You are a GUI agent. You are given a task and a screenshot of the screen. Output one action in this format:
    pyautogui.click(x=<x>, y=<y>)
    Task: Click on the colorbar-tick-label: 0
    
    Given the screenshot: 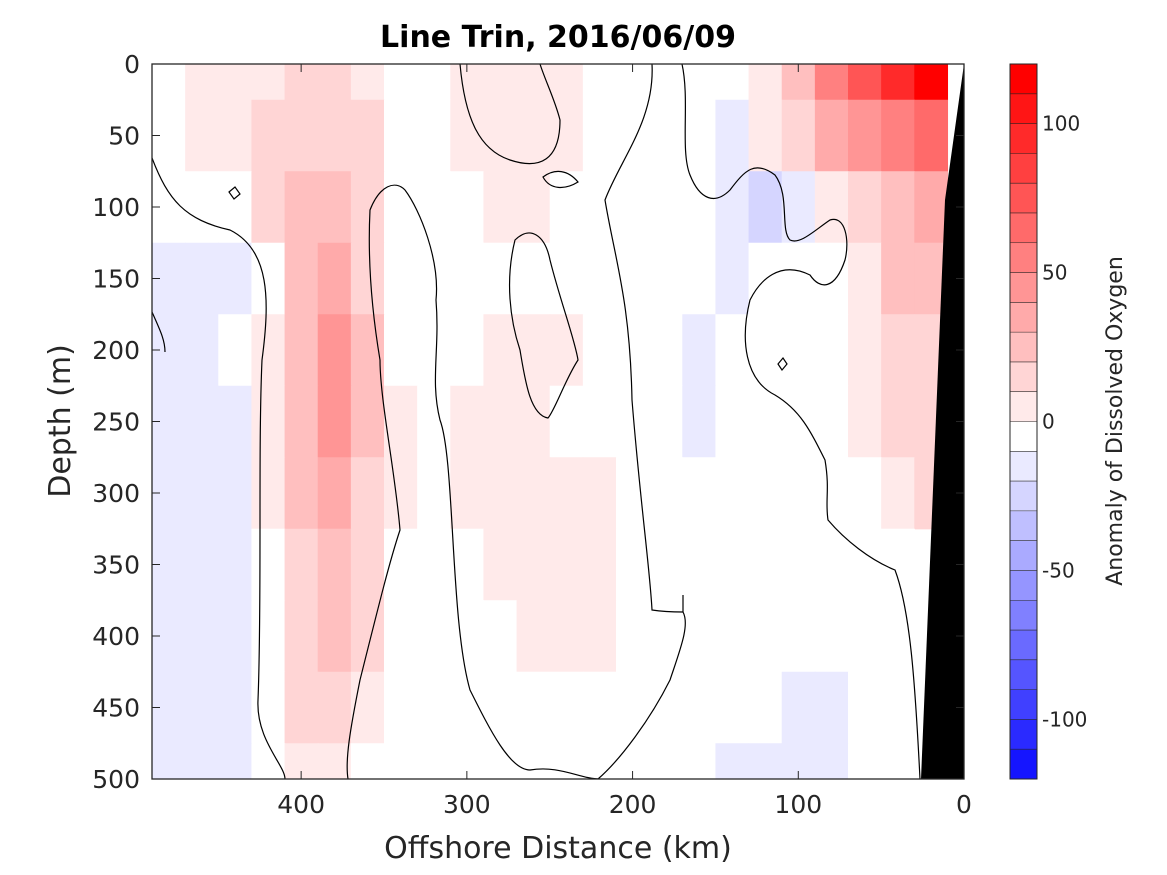 What is the action you would take?
    pyautogui.click(x=1048, y=422)
    